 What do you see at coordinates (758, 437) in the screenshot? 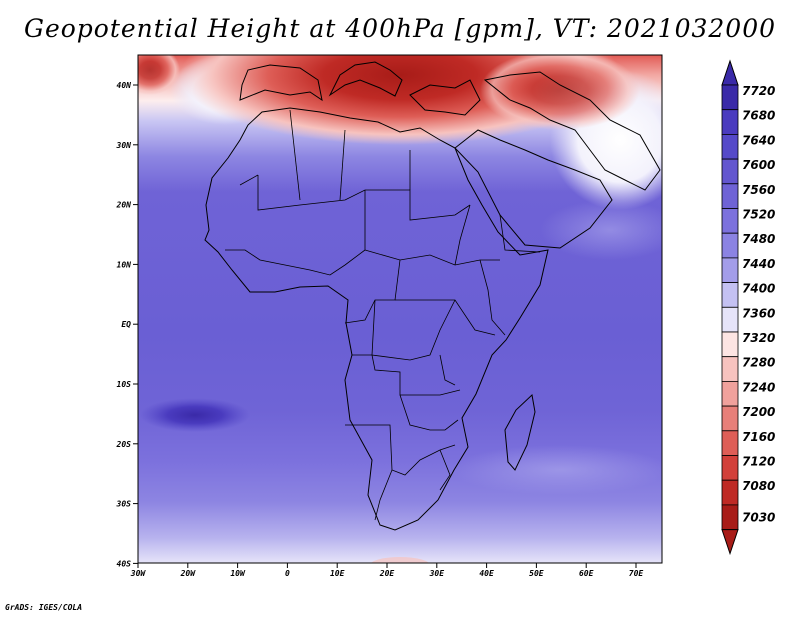
I see `colorbar-label: 7160` at bounding box center [758, 437].